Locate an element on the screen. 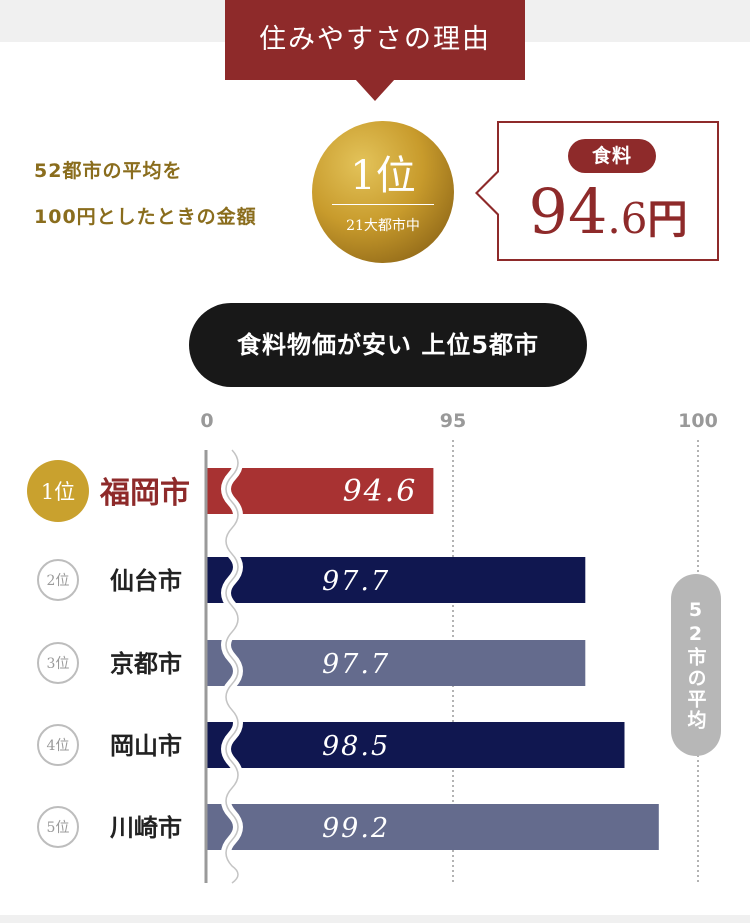 This screenshot has width=750, height=923. caption-line-1: 52都市の平均を is located at coordinates (108, 171).